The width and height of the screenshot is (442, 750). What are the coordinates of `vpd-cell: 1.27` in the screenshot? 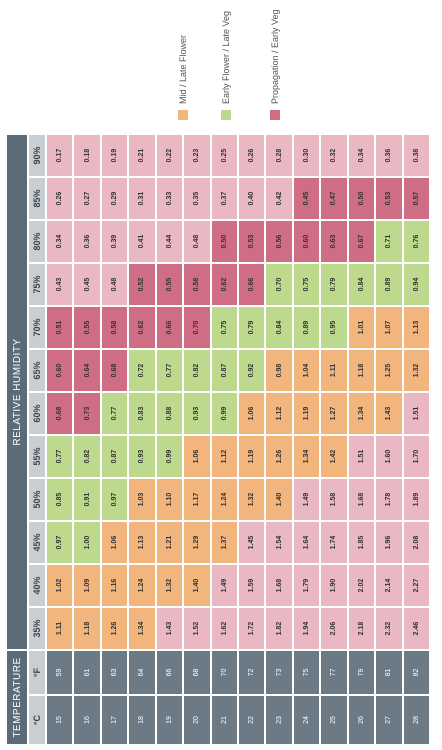 It's located at (334, 413).